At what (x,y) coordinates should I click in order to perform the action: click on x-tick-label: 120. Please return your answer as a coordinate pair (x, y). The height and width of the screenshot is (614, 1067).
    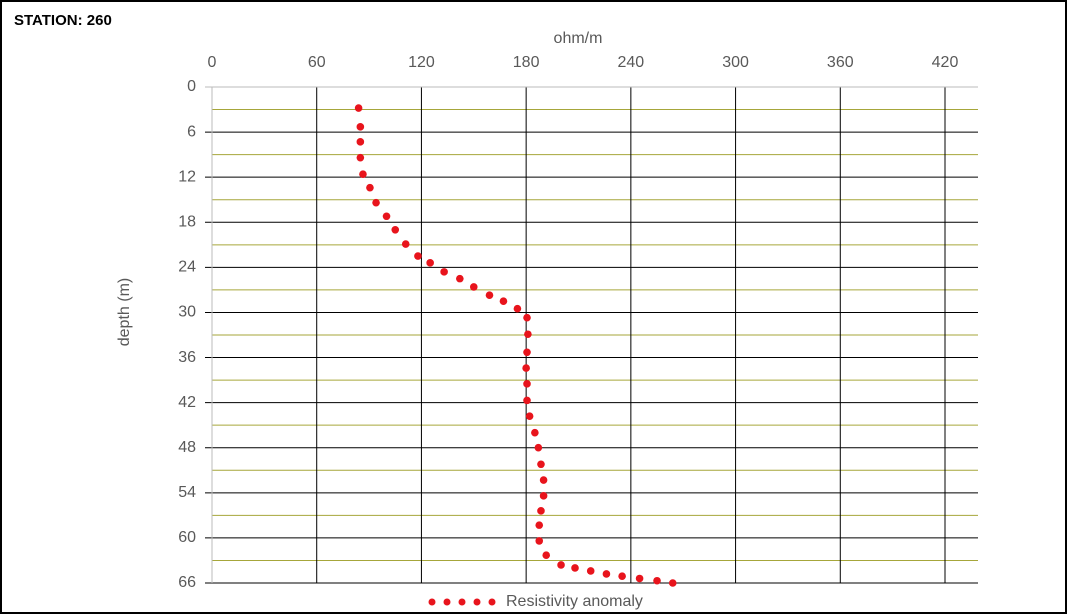
    Looking at the image, I should click on (421, 62).